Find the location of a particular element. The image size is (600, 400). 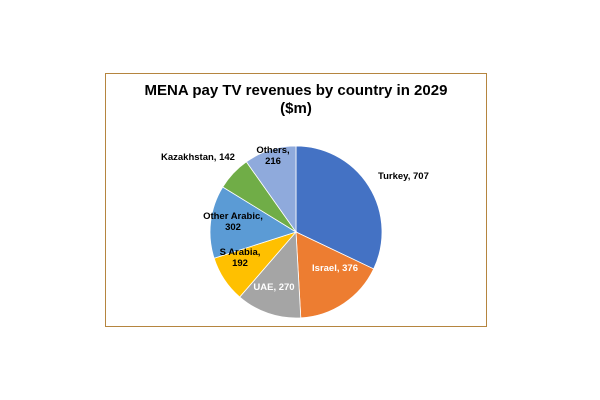

data-label-turkey: Turkey, 707 is located at coordinates (403, 176).